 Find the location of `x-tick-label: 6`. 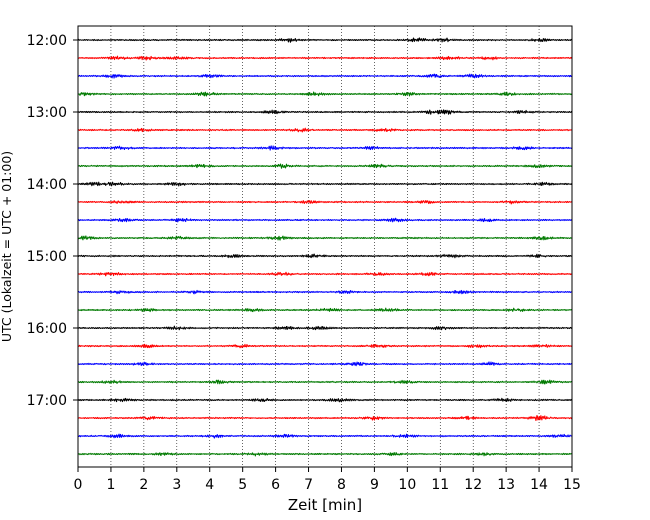

x-tick-label: 6 is located at coordinates (275, 485).